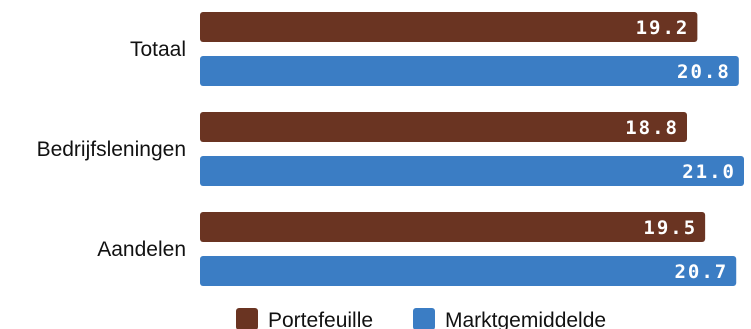 The height and width of the screenshot is (329, 751). I want to click on data-label: 18.8, so click(652, 128).